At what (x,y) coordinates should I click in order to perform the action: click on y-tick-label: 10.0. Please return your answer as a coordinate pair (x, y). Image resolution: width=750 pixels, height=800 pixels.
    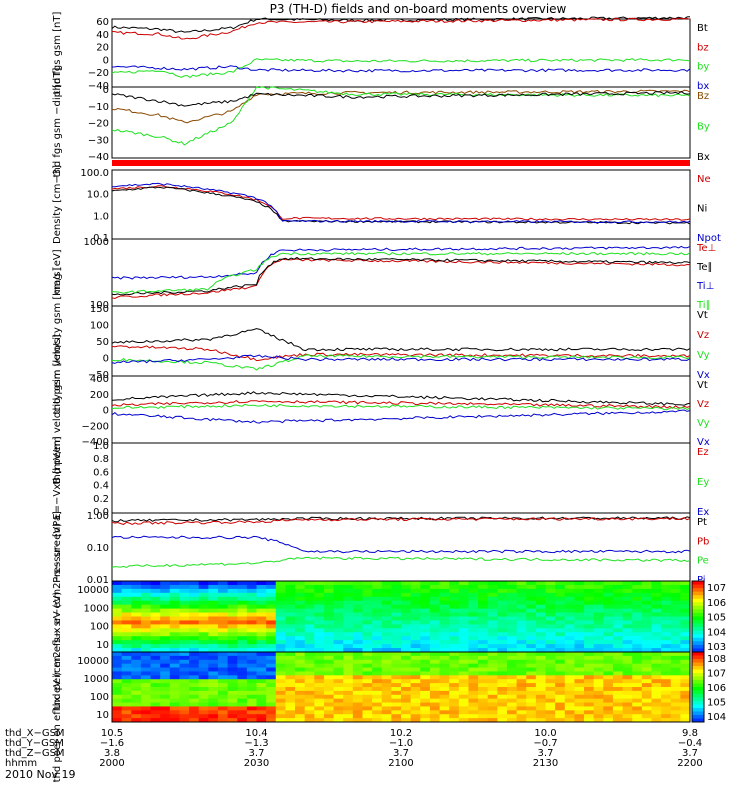
    Looking at the image, I should click on (98, 195).